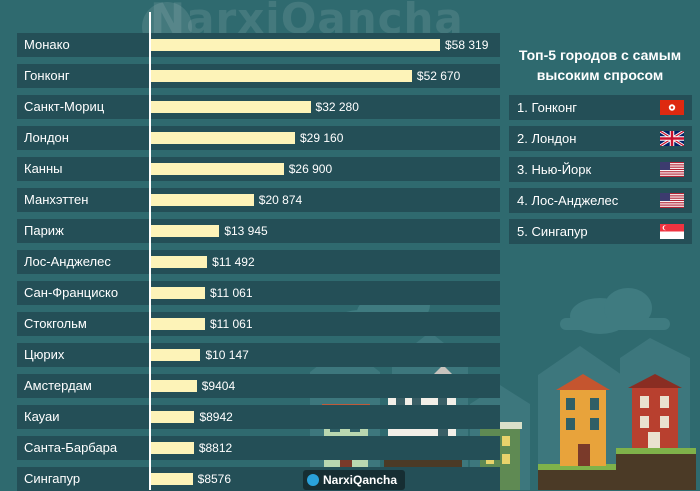 The height and width of the screenshot is (491, 700). Describe the element at coordinates (568, 200) in the screenshot. I see `top5-item-label: 4. Лос-Анджелес` at that location.